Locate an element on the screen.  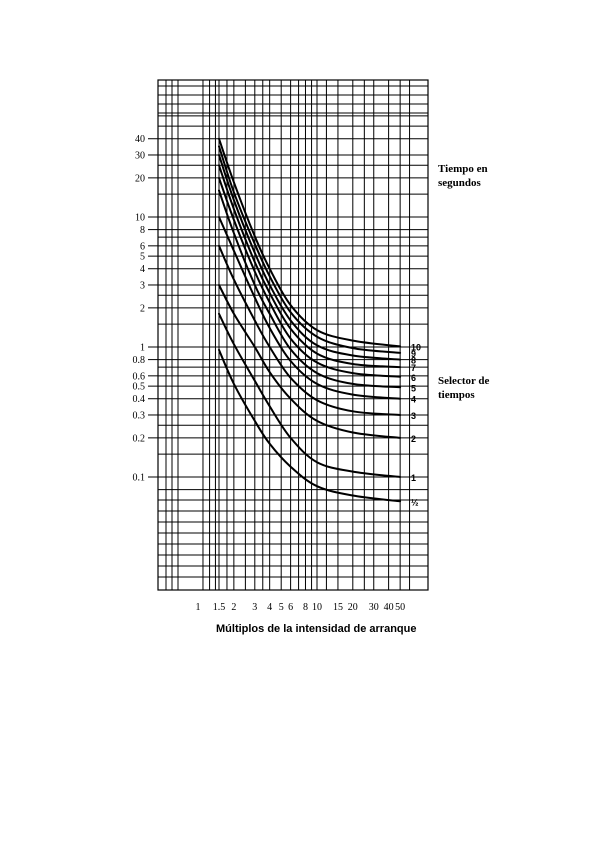
x-tick-label: 4 is located at coordinates (269, 607).